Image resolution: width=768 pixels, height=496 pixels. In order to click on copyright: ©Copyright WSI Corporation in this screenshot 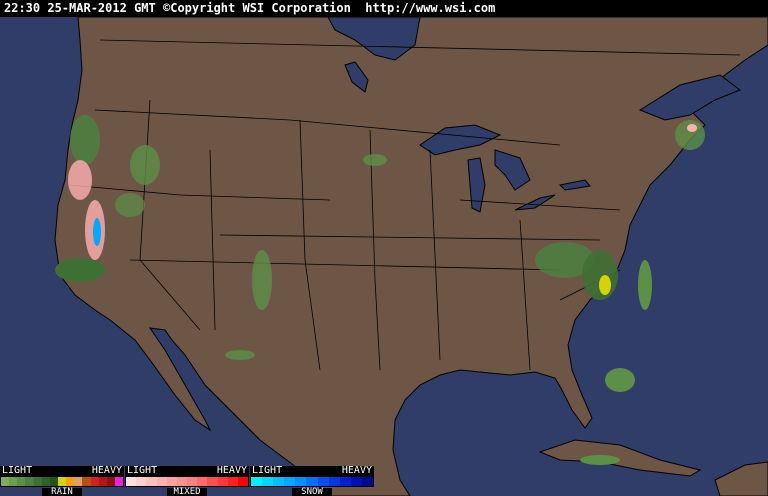, I will do `click(257, 8)`.